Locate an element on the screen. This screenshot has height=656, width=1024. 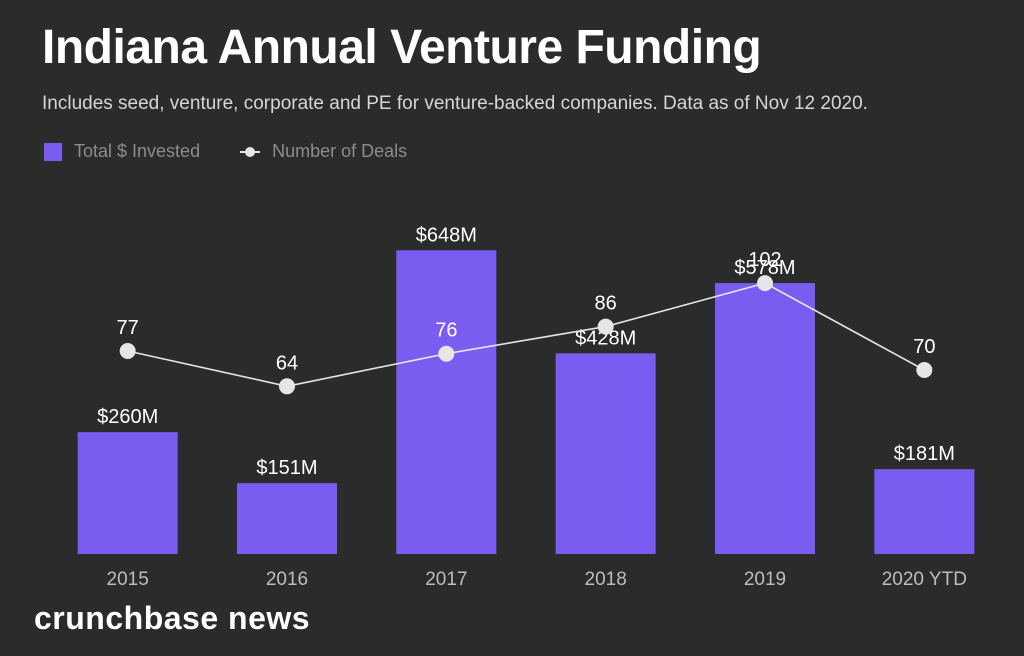
x-tick-label: 2017 is located at coordinates (446, 579).